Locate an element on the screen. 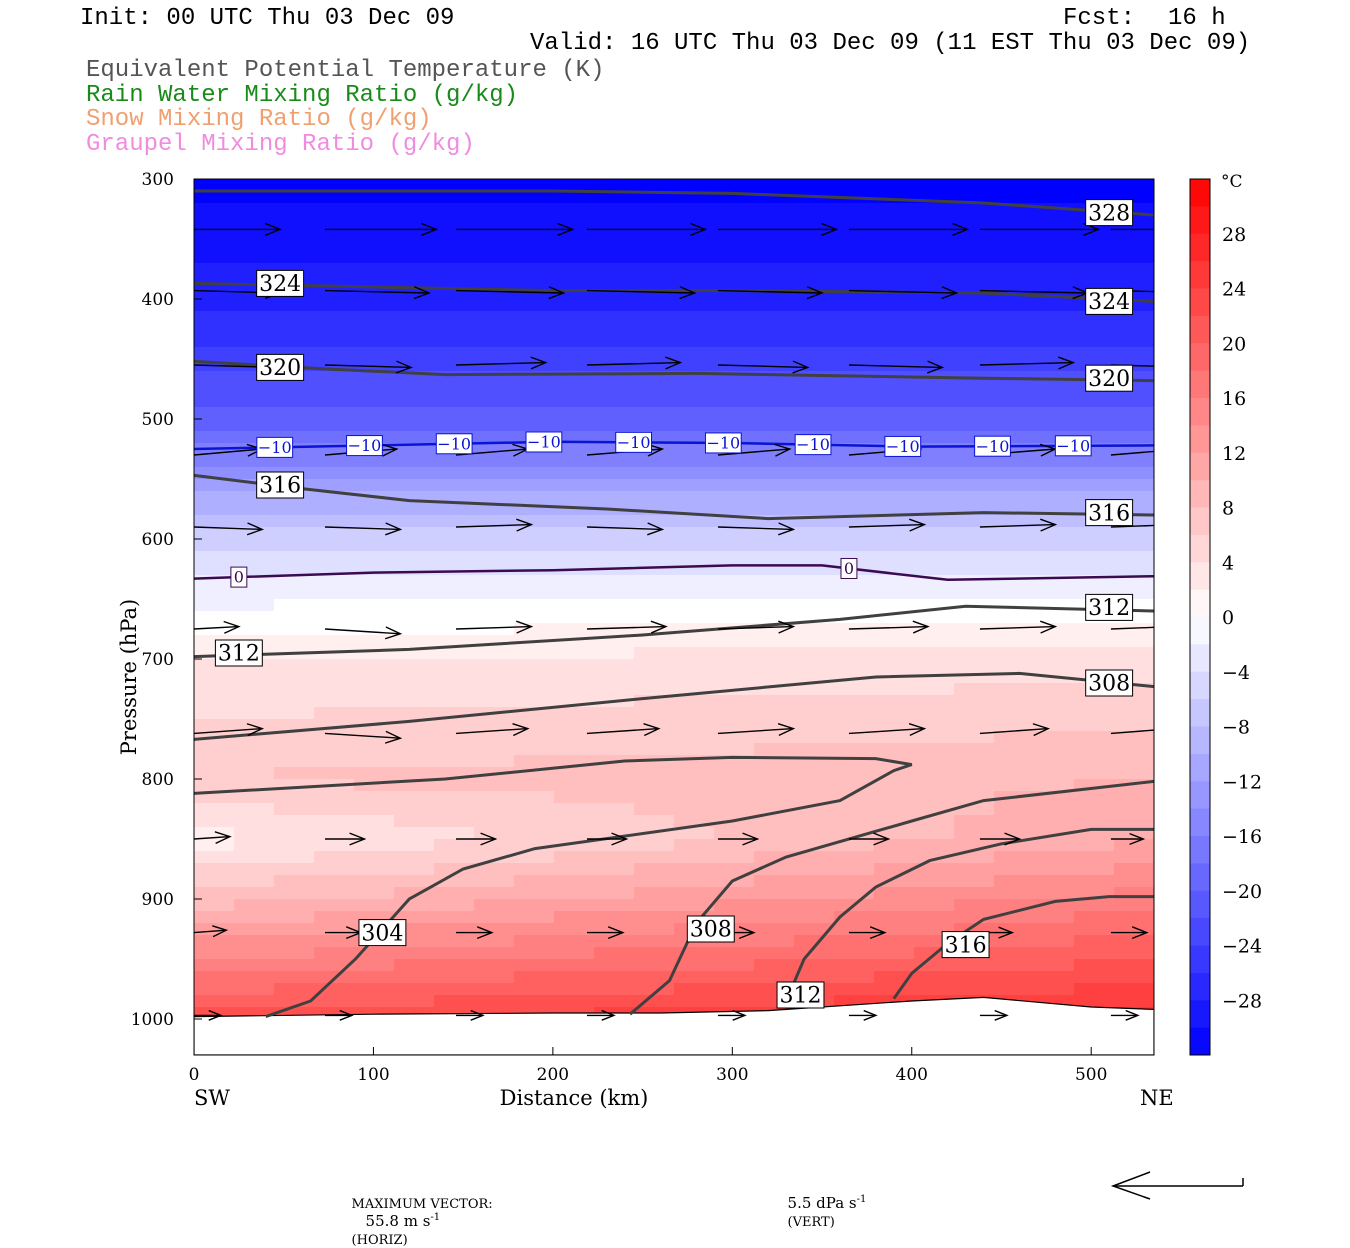 The width and height of the screenshot is (1350, 1248). svg-text: 304 is located at coordinates (382, 933).